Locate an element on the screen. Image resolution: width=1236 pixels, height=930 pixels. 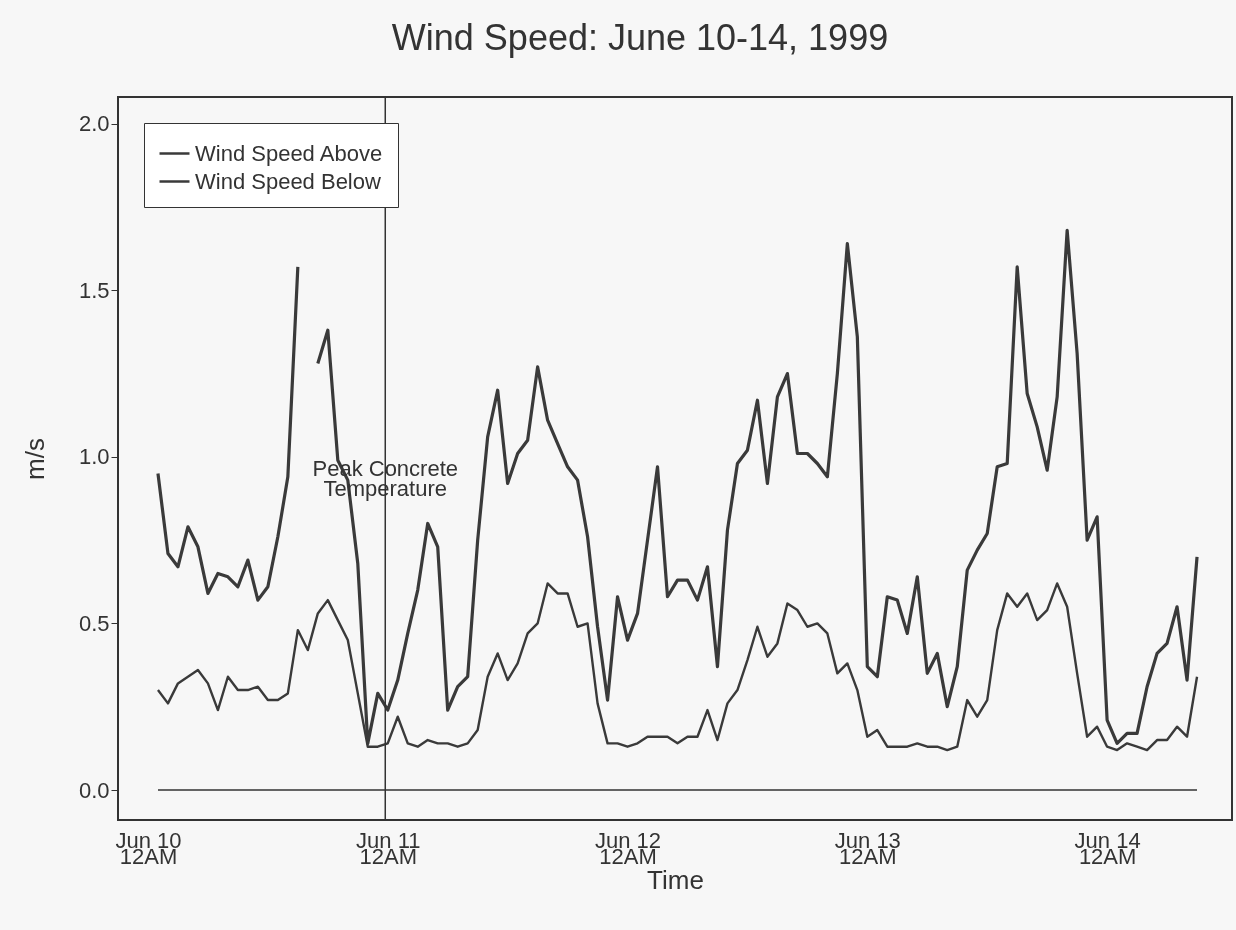
x-tick-label: Jun 11 12AM is located at coordinates (388, 848).